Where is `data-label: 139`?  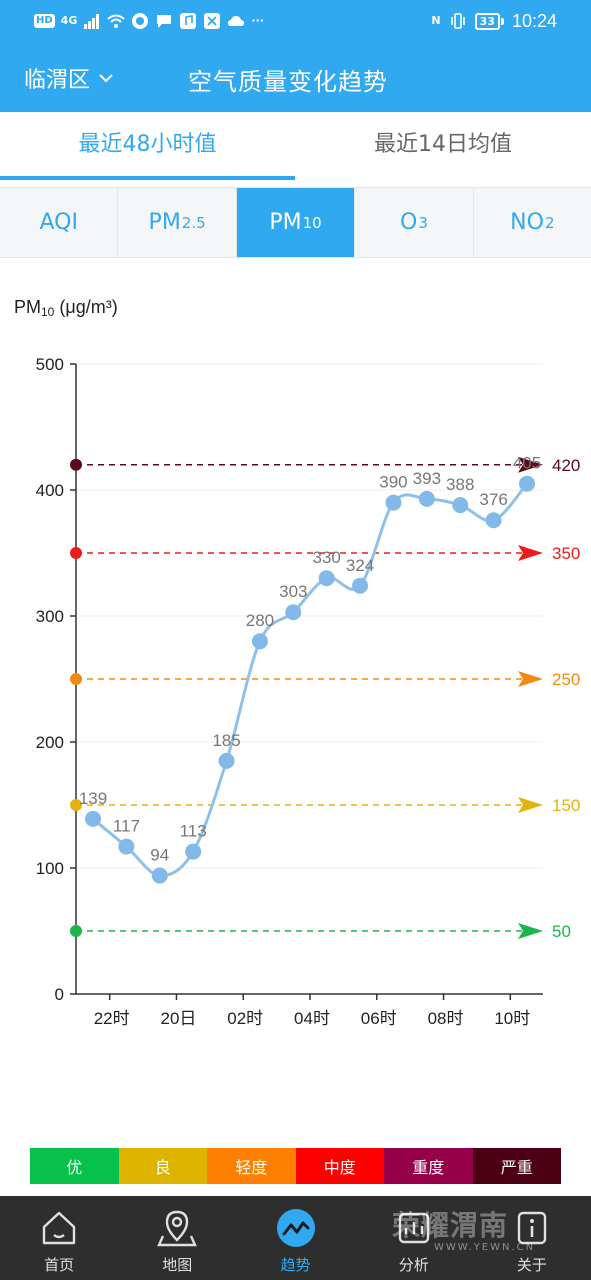 data-label: 139 is located at coordinates (93, 798).